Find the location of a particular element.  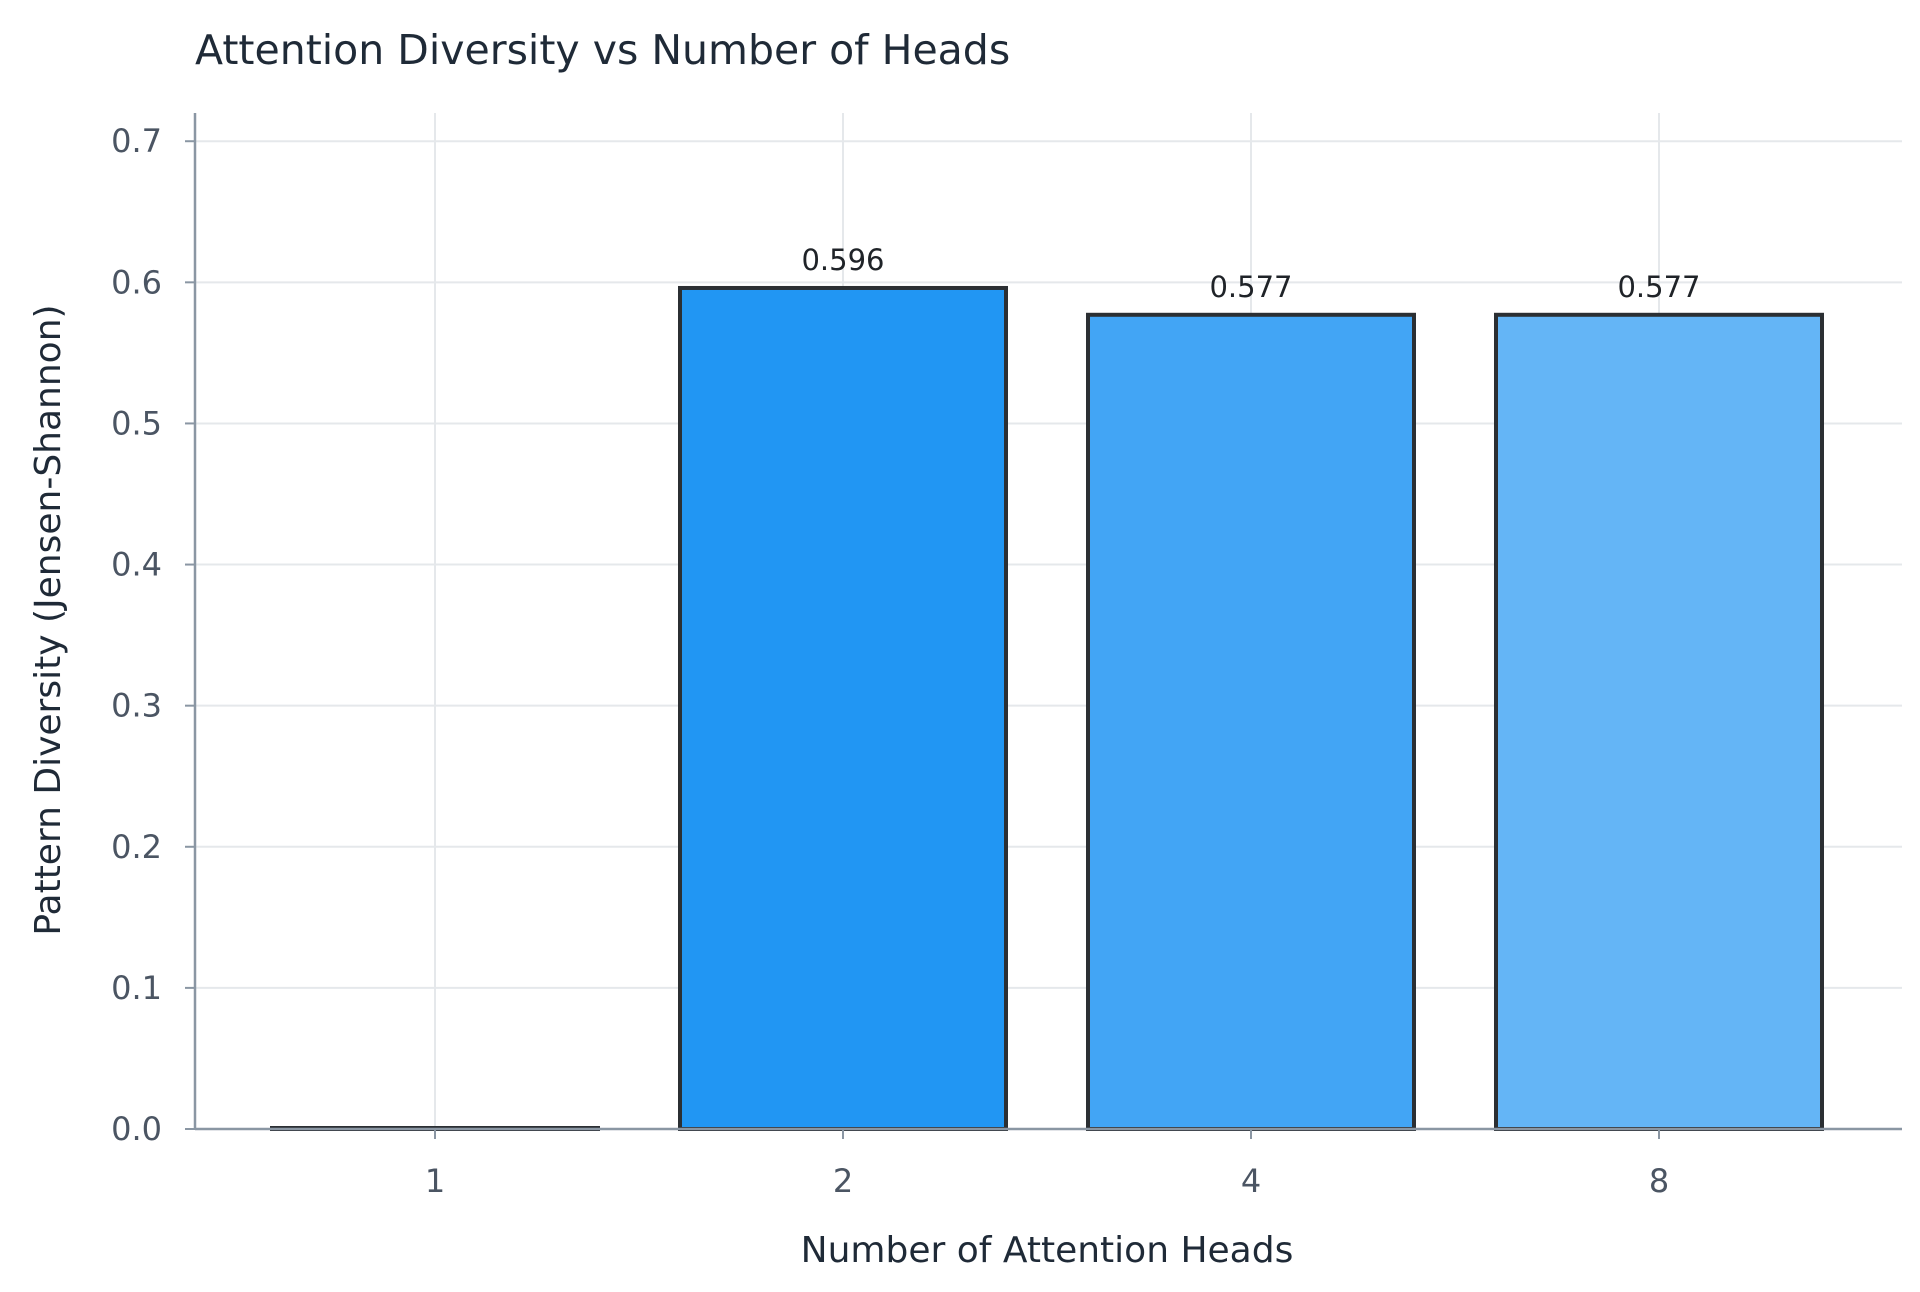

y-tick-label: 0.5 is located at coordinates (136, 423).